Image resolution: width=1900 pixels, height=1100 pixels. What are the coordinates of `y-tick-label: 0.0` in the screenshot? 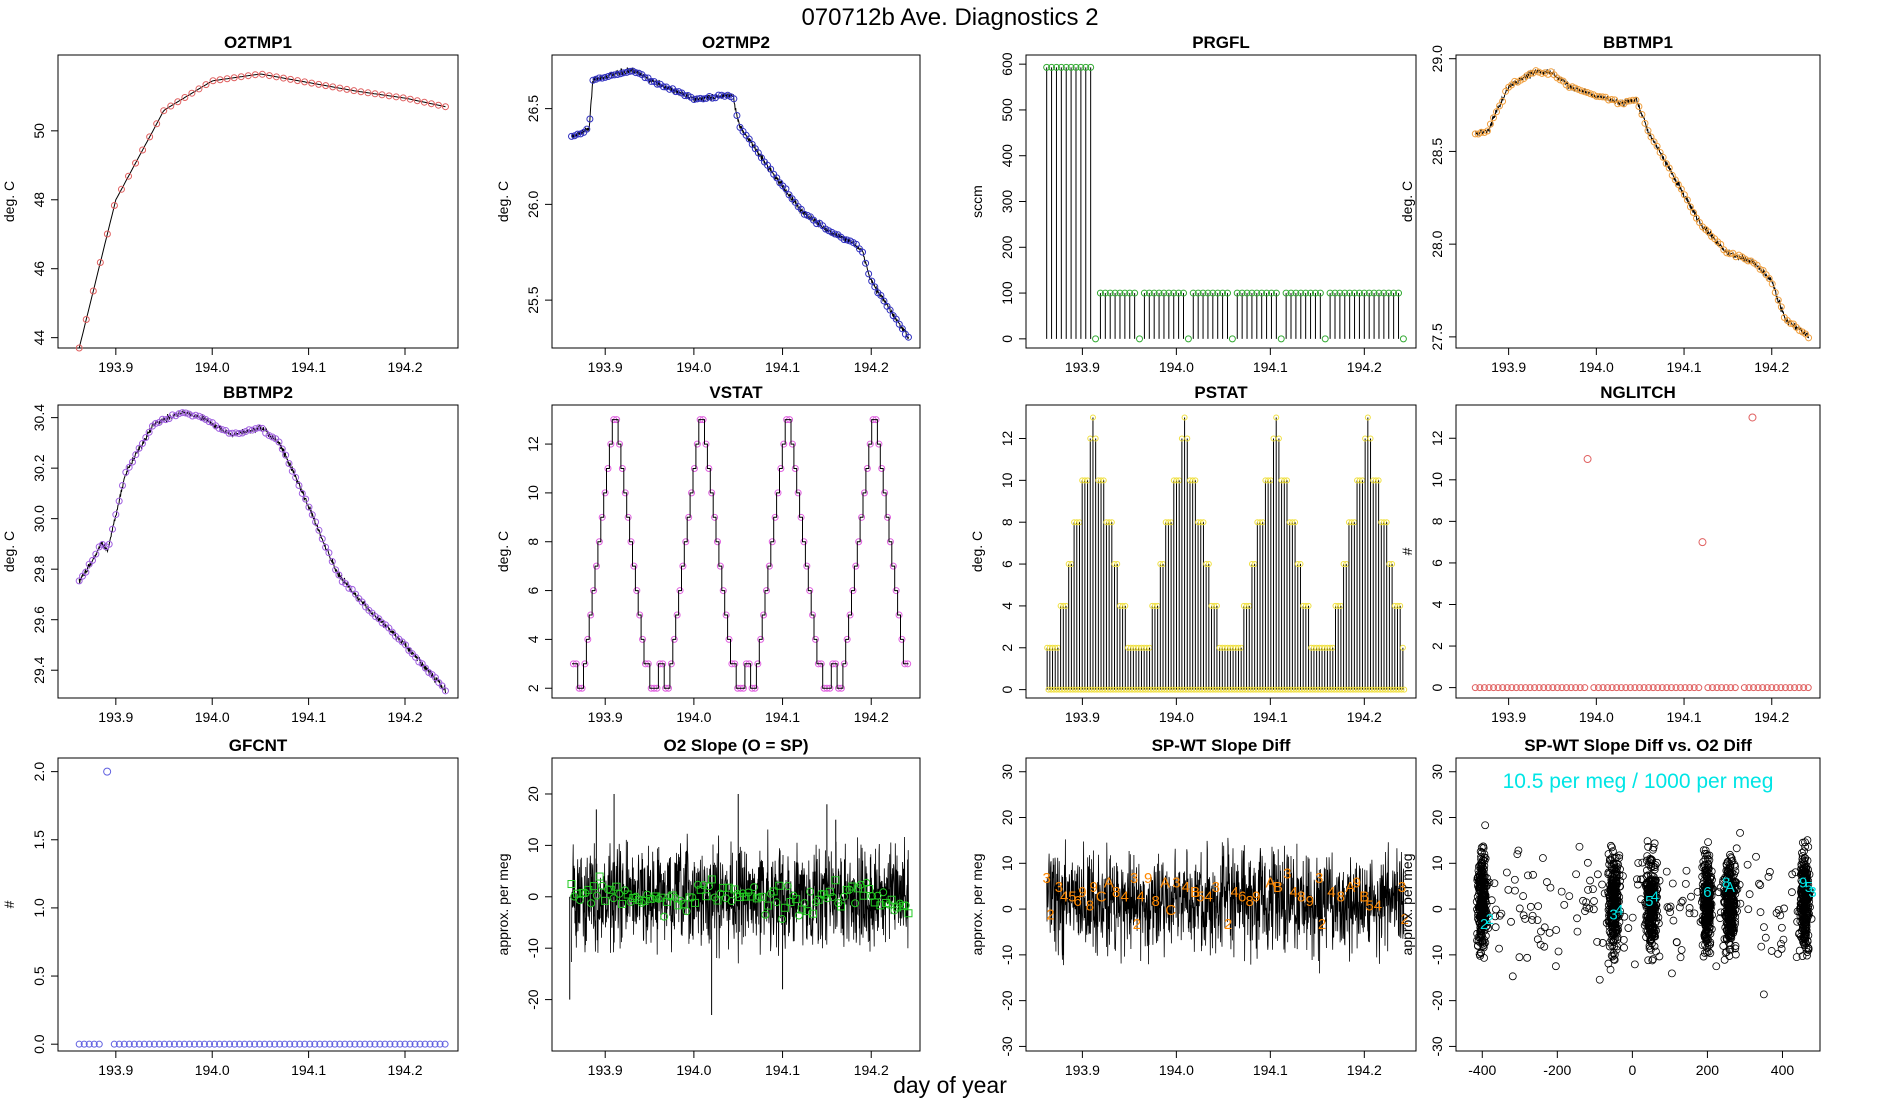 It's located at (39, 1044).